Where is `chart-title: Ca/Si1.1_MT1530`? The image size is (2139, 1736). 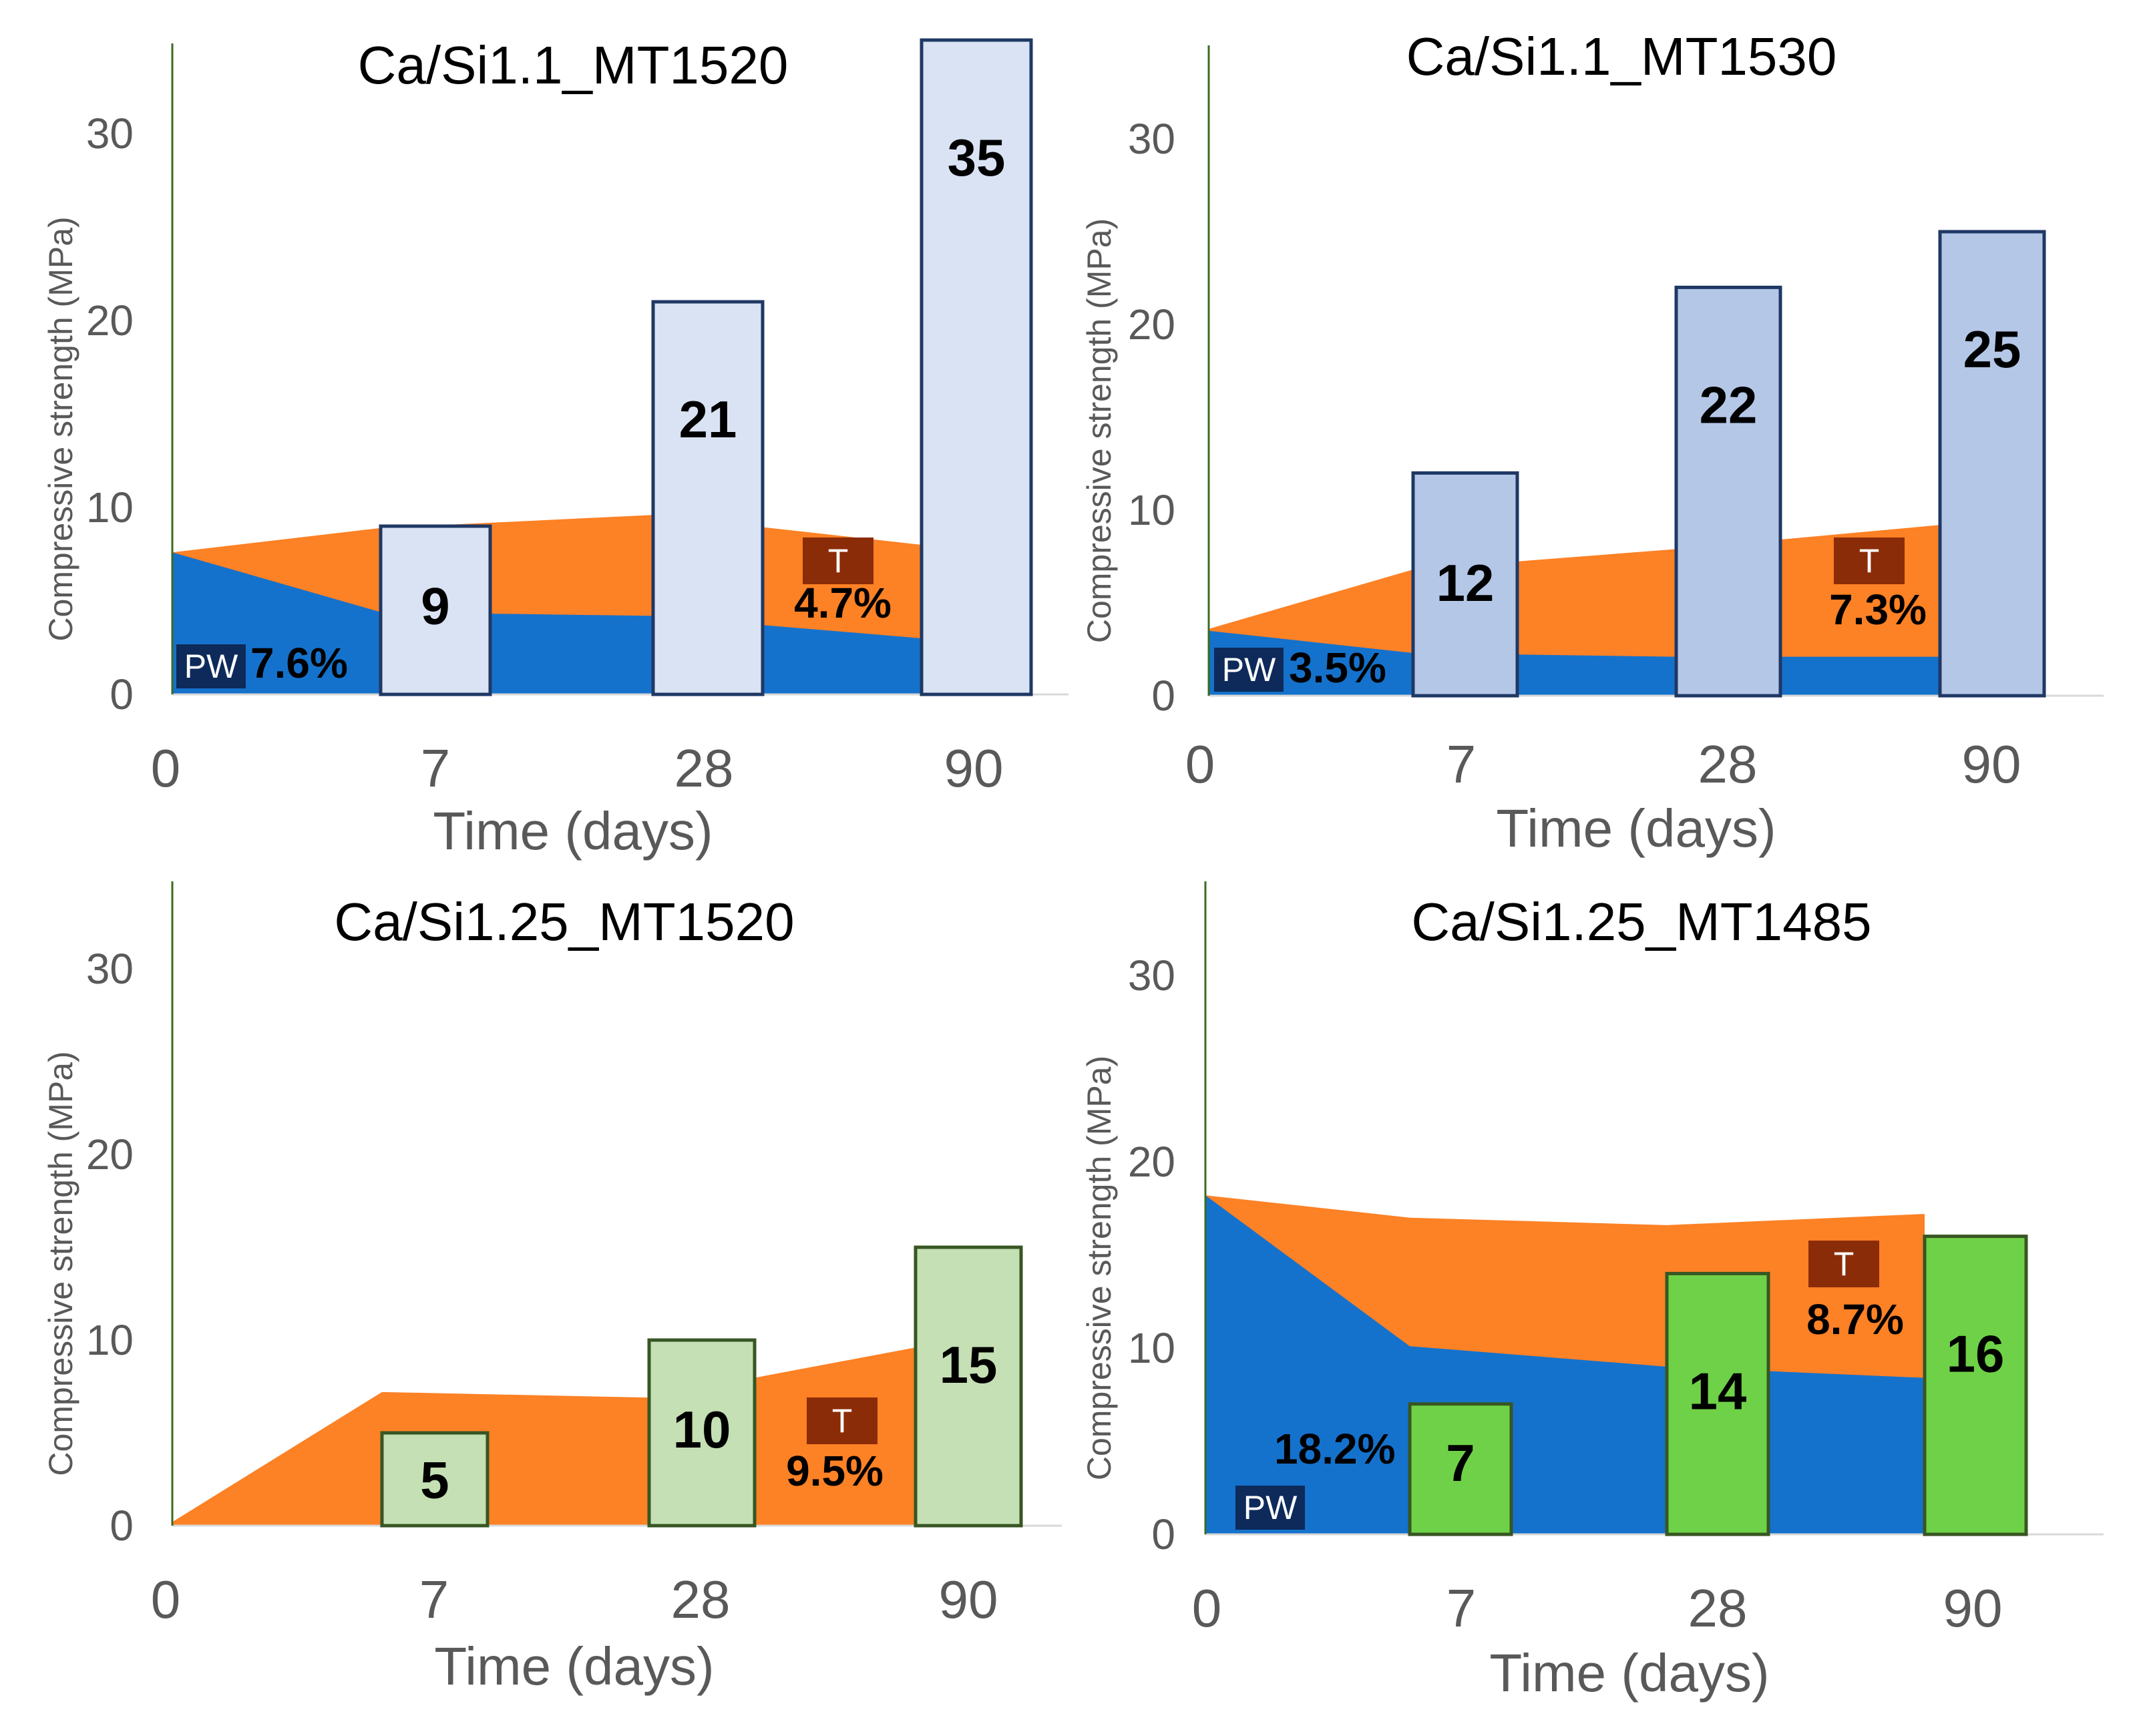
chart-title: Ca/Si1.1_MT1530 is located at coordinates (1621, 56).